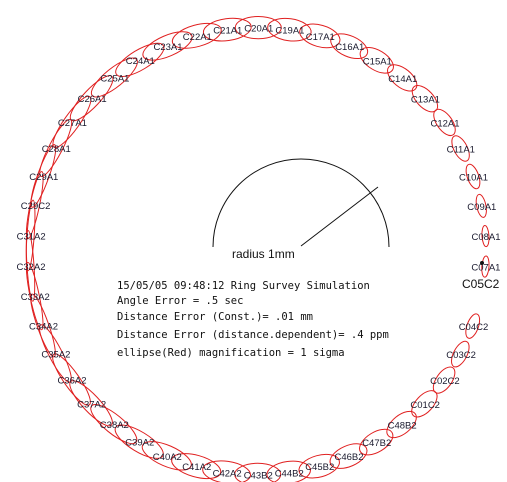 This screenshot has width=507, height=482. I want to click on error-ellipse-c25a1, so click(114, 77).